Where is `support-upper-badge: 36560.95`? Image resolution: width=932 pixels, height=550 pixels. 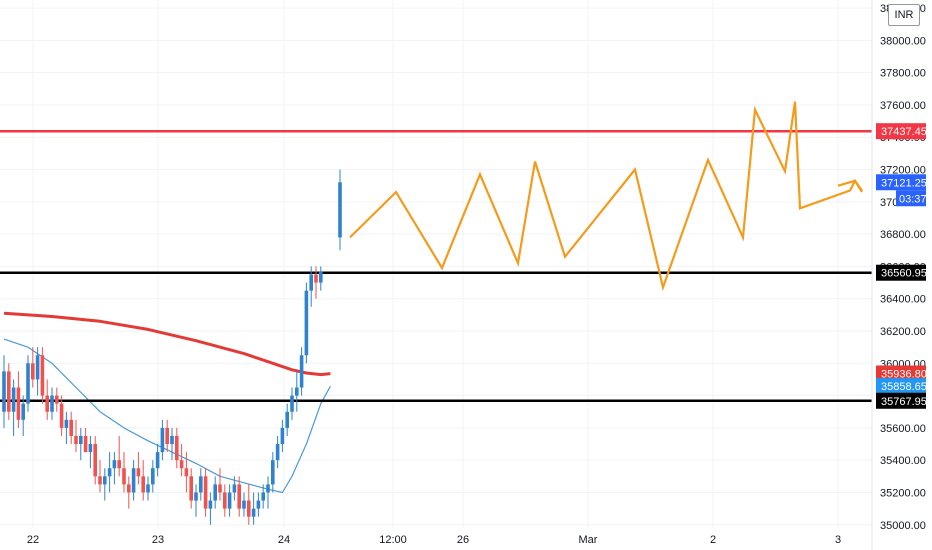 support-upper-badge: 36560.95 is located at coordinates (904, 274).